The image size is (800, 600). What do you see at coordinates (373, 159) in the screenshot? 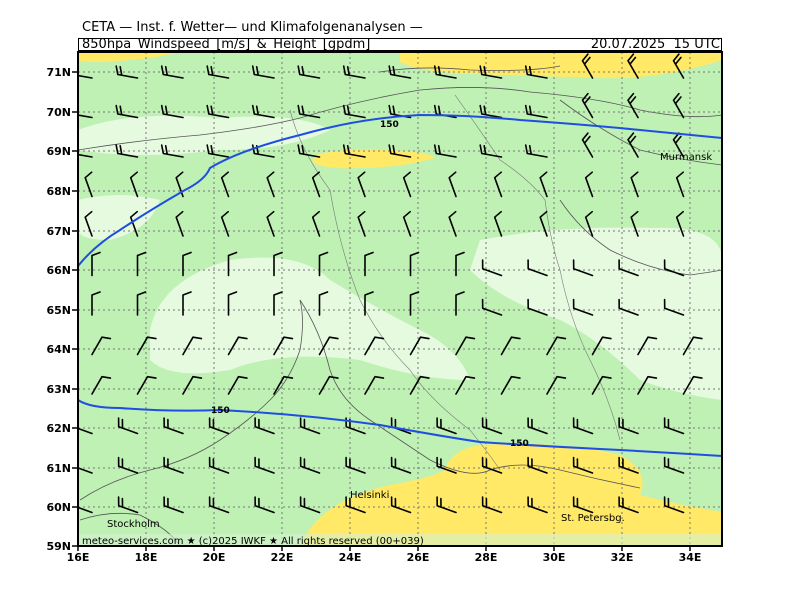
I see `wind-band-yellow-lapland` at bounding box center [373, 159].